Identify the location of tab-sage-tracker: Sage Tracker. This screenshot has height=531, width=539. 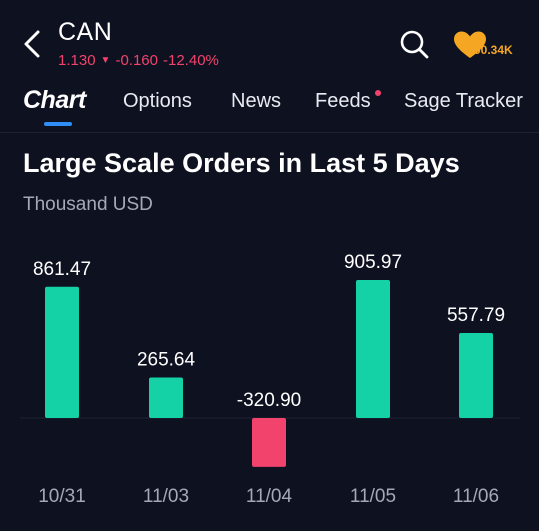
(463, 101).